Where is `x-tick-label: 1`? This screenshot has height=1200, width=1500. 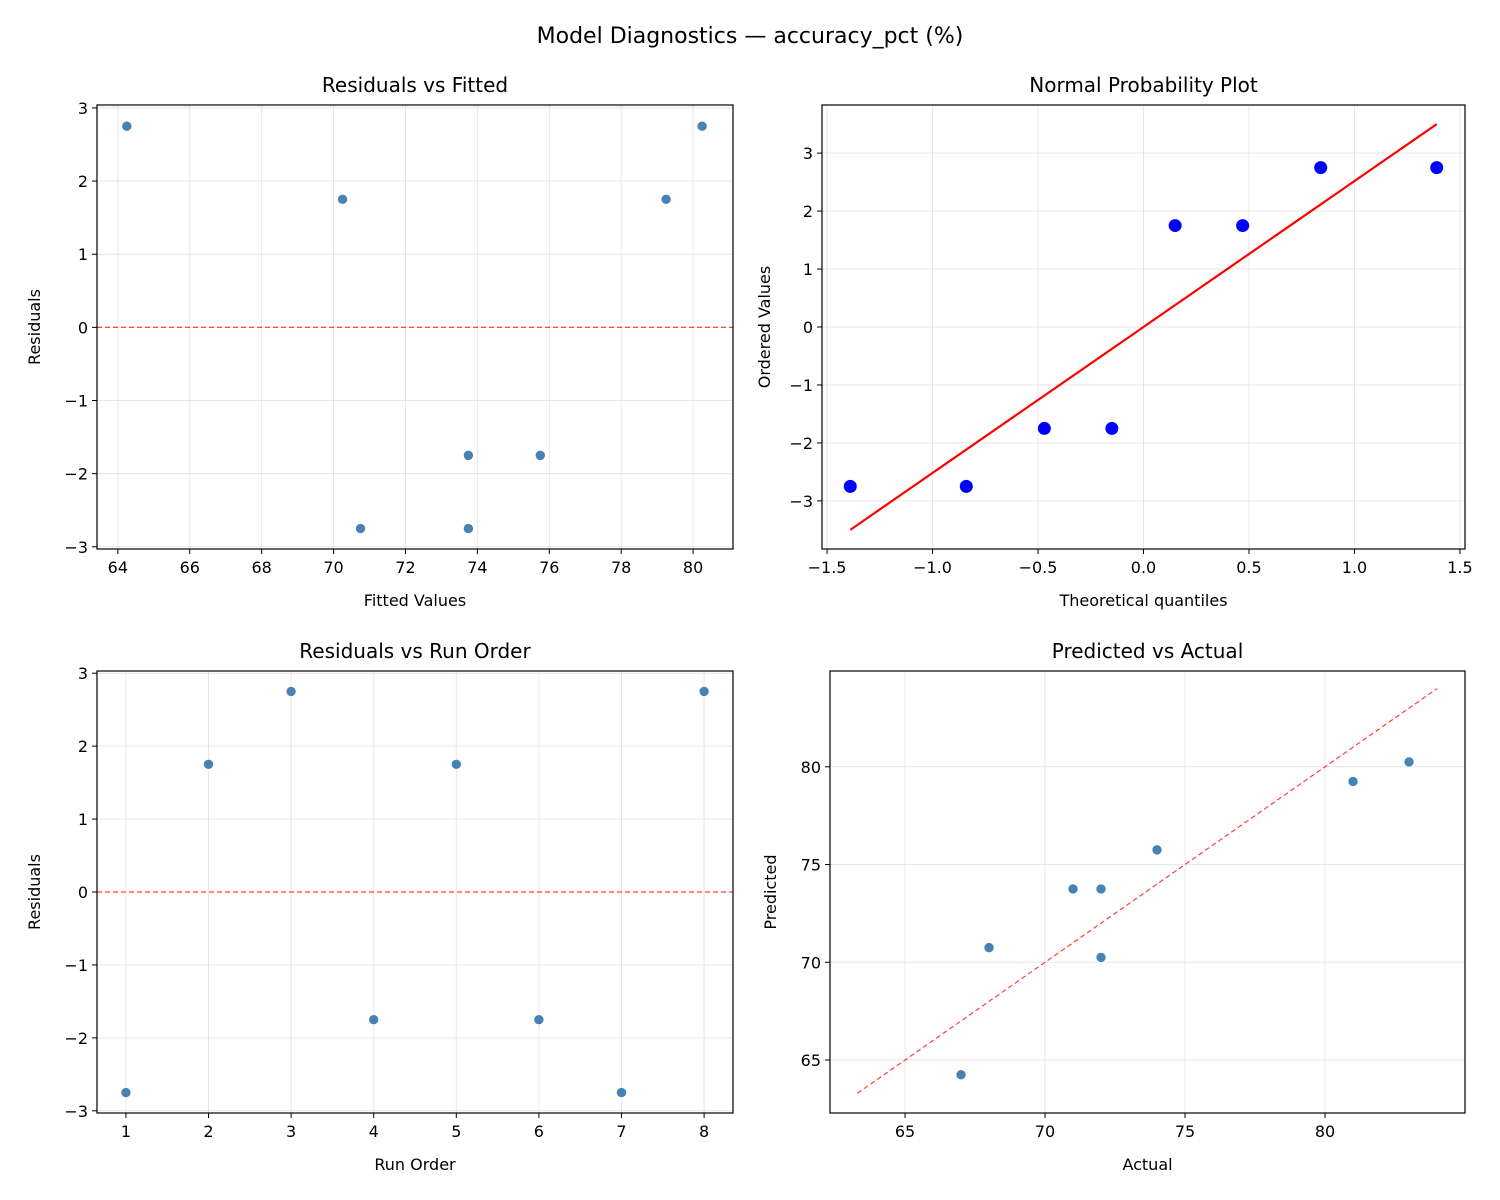
x-tick-label: 1 is located at coordinates (126, 1131).